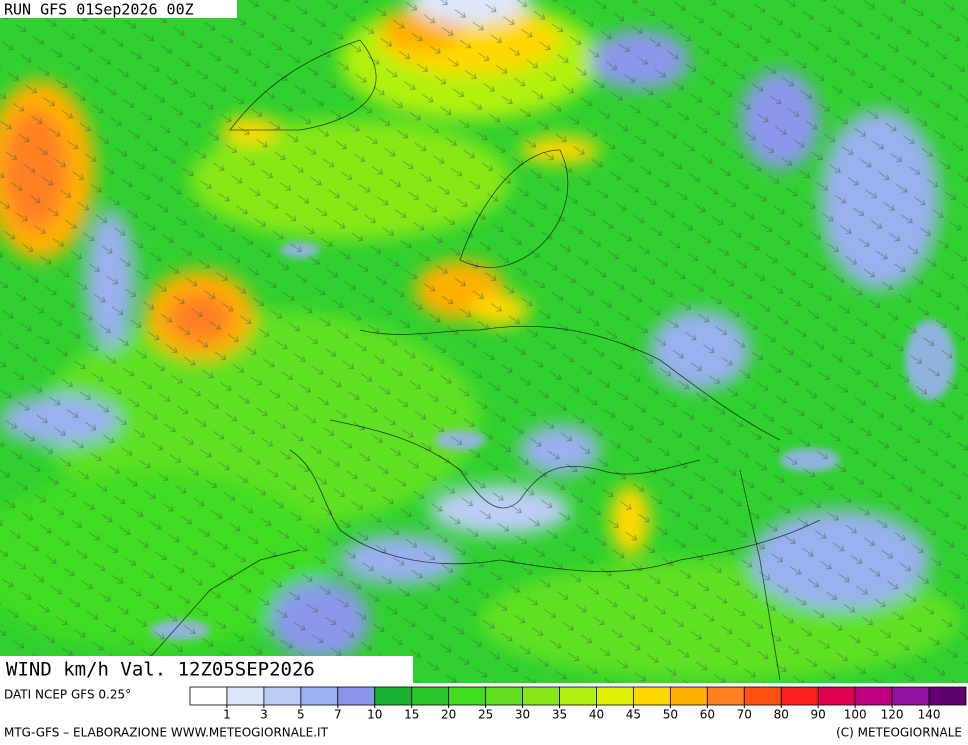 This screenshot has width=968, height=745. What do you see at coordinates (892, 715) in the screenshot?
I see `tick-label: 120` at bounding box center [892, 715].